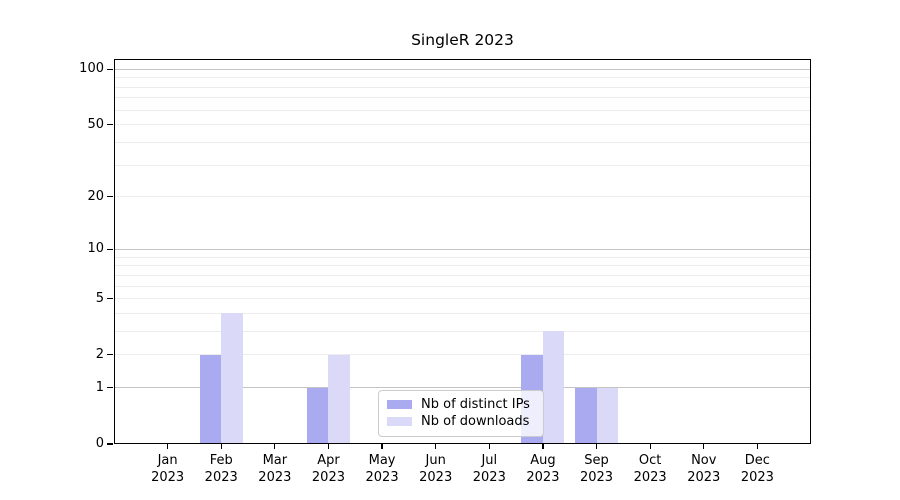 This screenshot has height=500, width=900. Describe the element at coordinates (317, 415) in the screenshot. I see `bar-apr-nb-of-distinct-ips` at that location.